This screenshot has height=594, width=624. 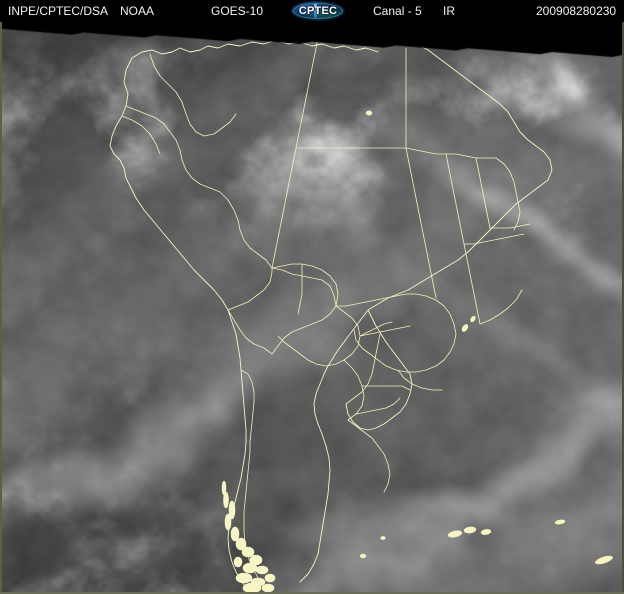 I want to click on header-timestamp: 200908280230, so click(x=576, y=11).